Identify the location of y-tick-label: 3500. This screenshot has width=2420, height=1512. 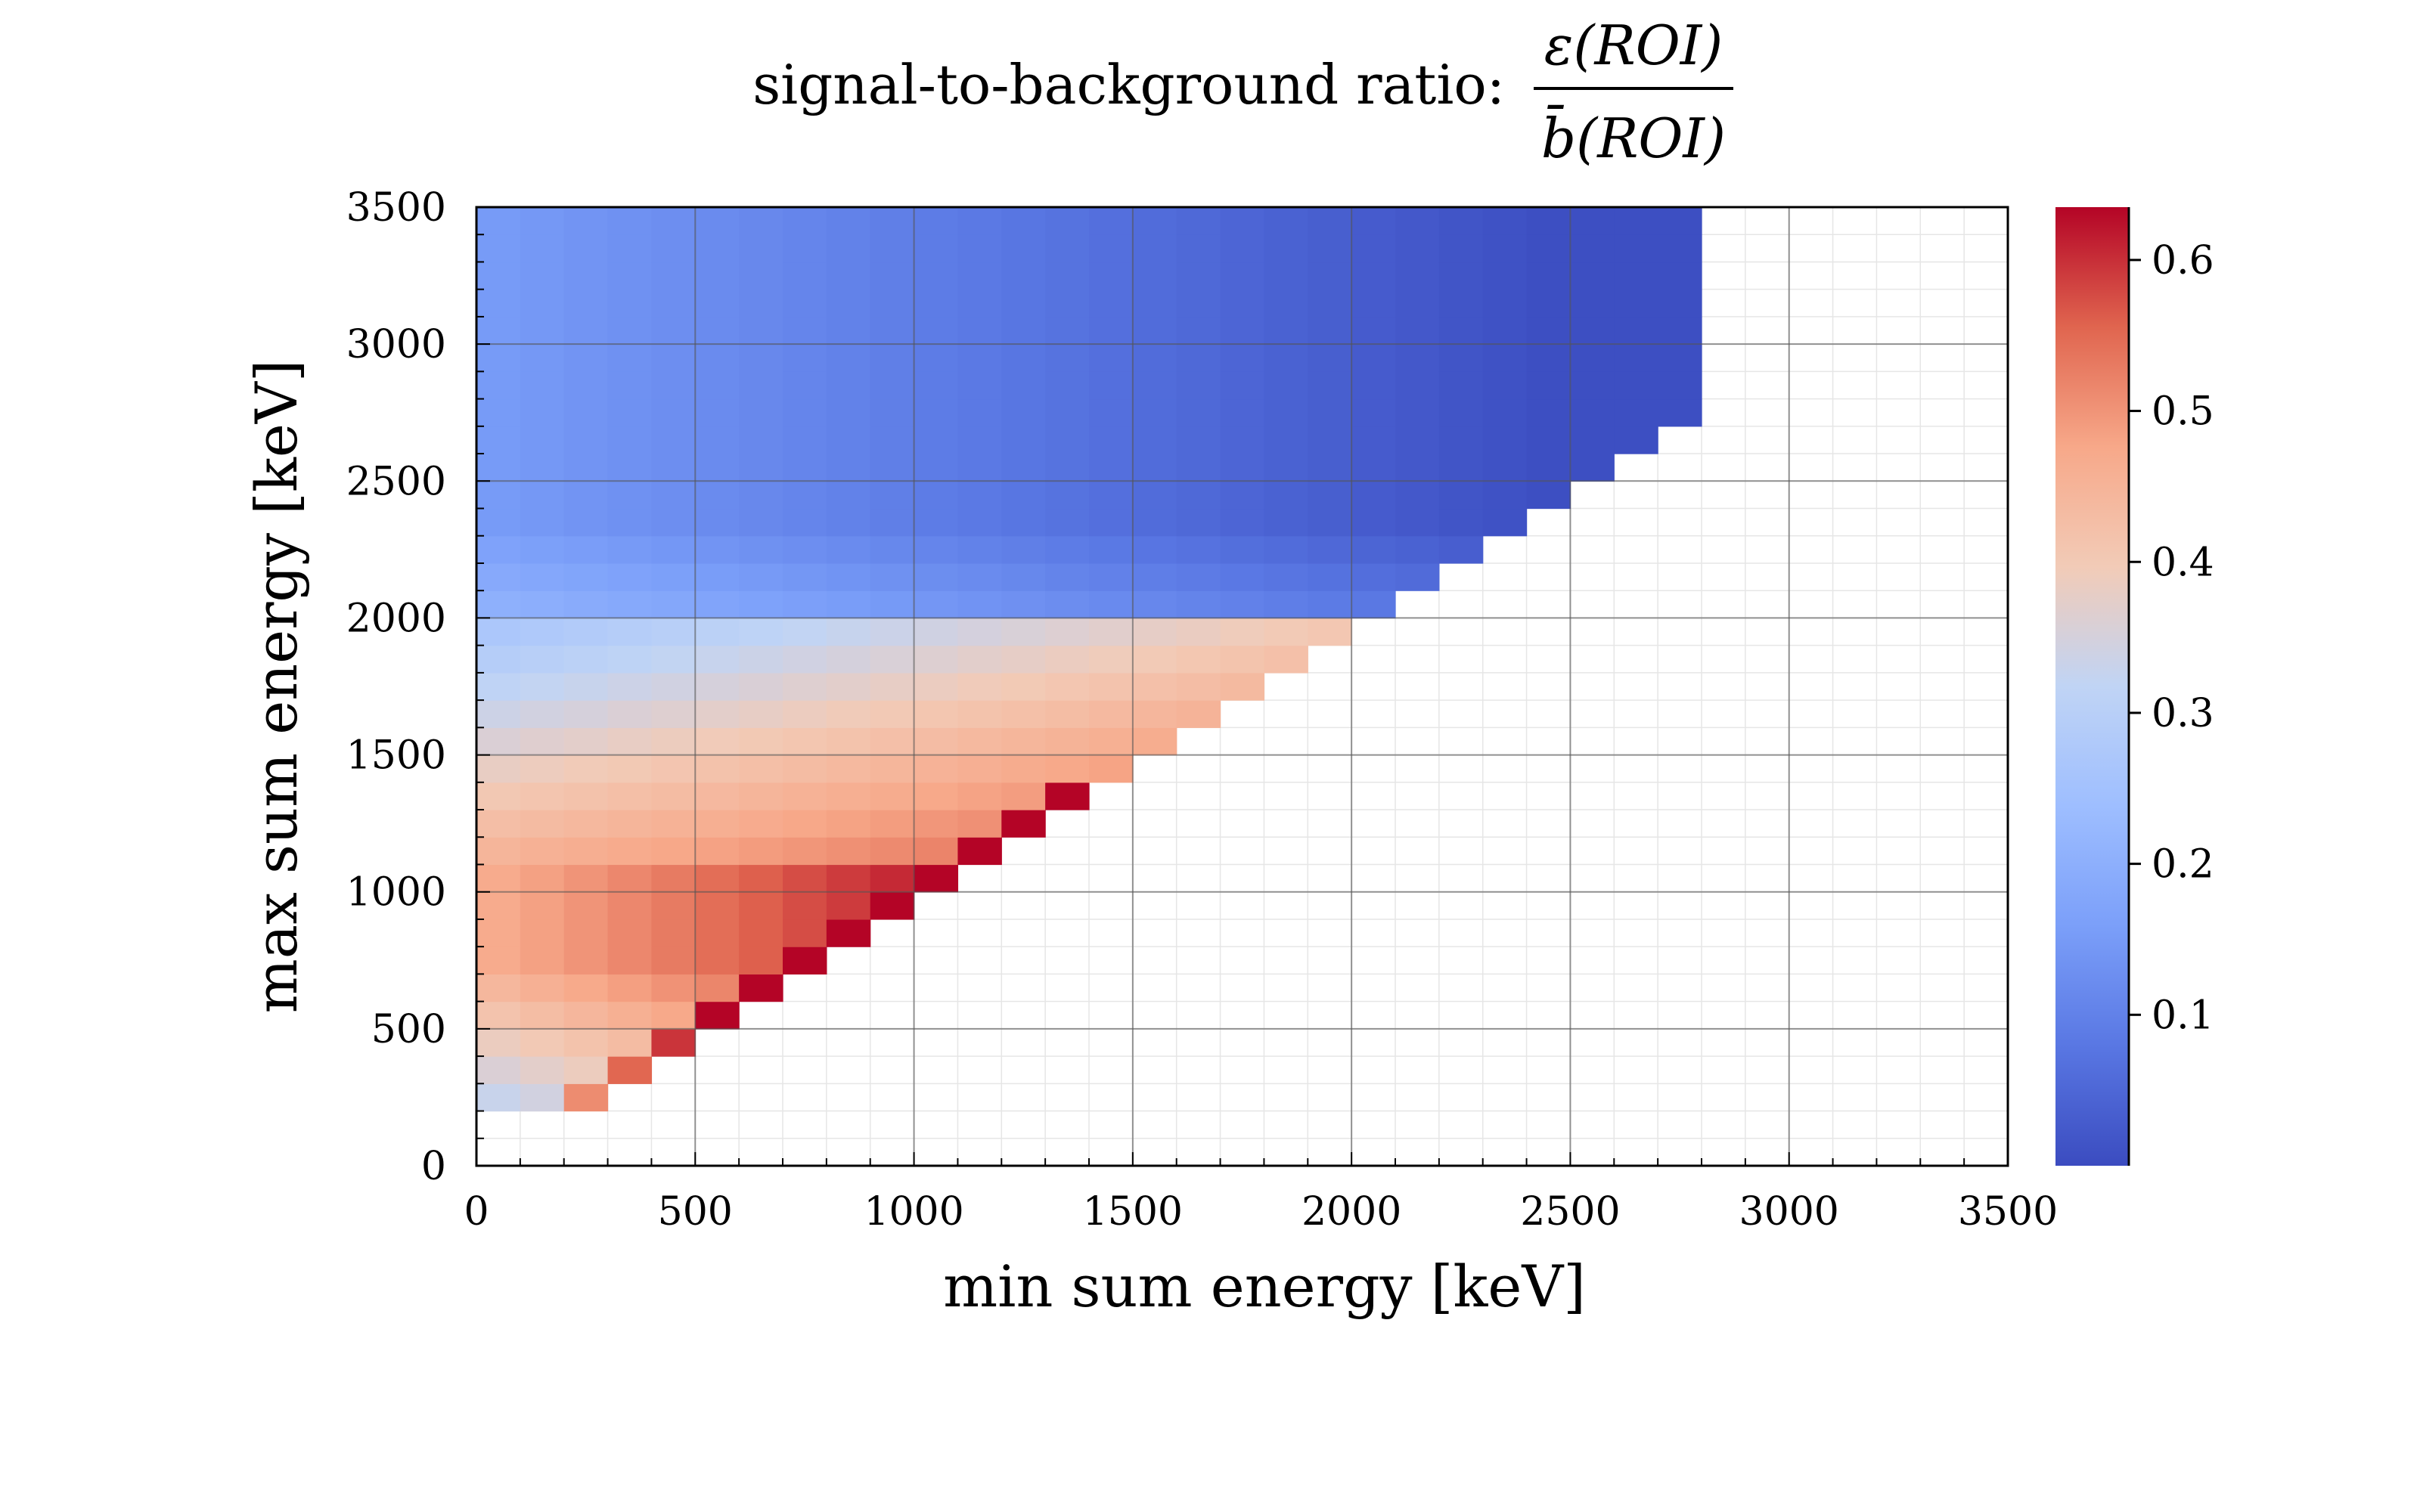
(396, 208).